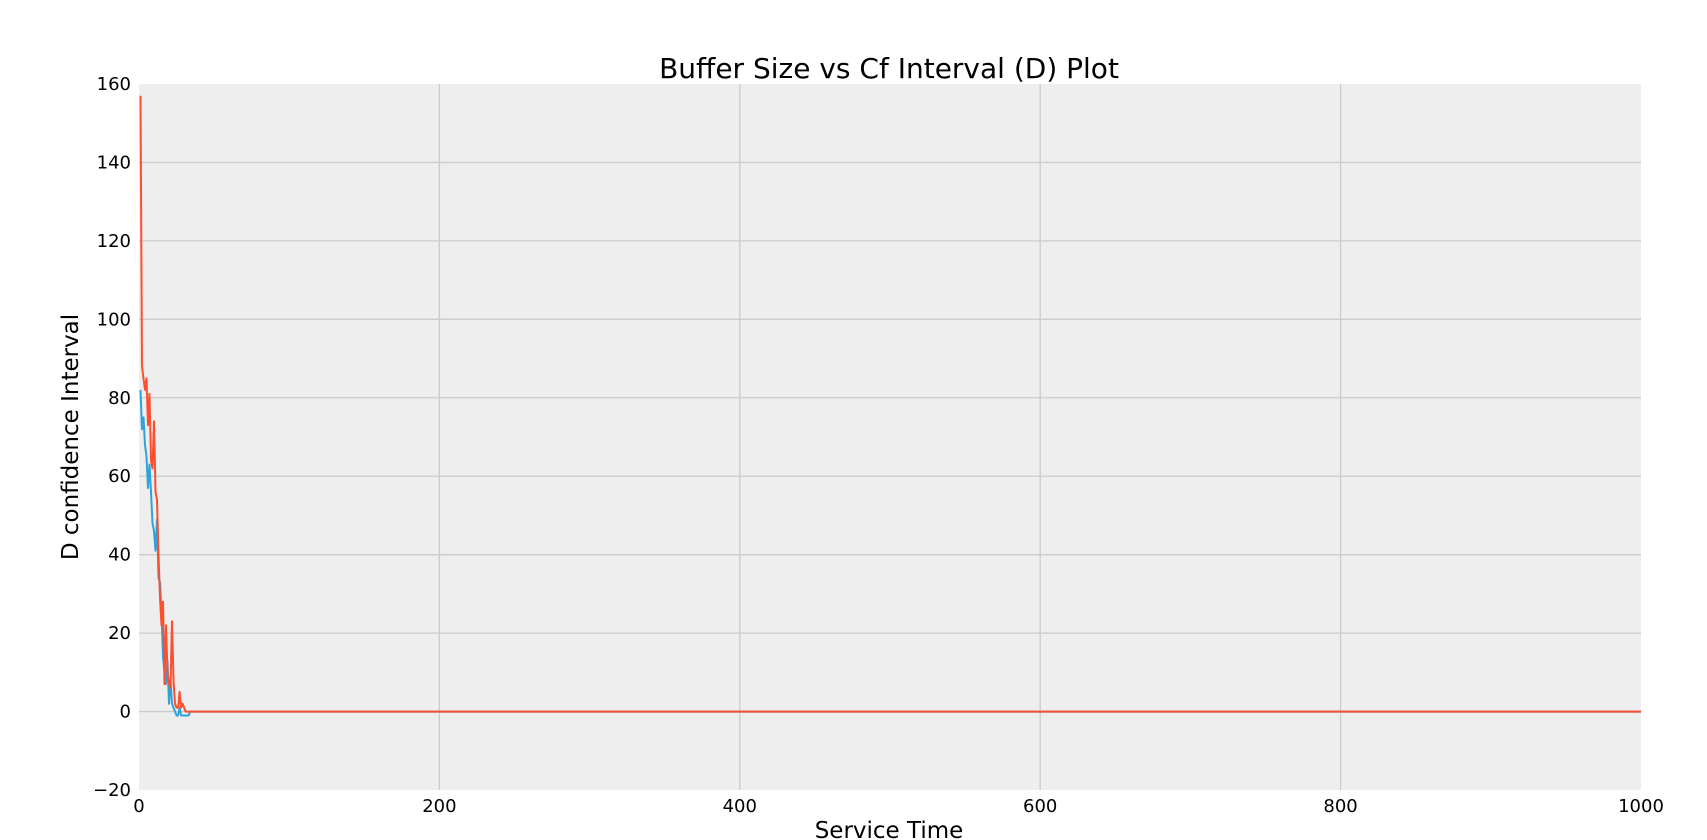 The height and width of the screenshot is (840, 1707). I want to click on y-tick-label: 120, so click(114, 241).